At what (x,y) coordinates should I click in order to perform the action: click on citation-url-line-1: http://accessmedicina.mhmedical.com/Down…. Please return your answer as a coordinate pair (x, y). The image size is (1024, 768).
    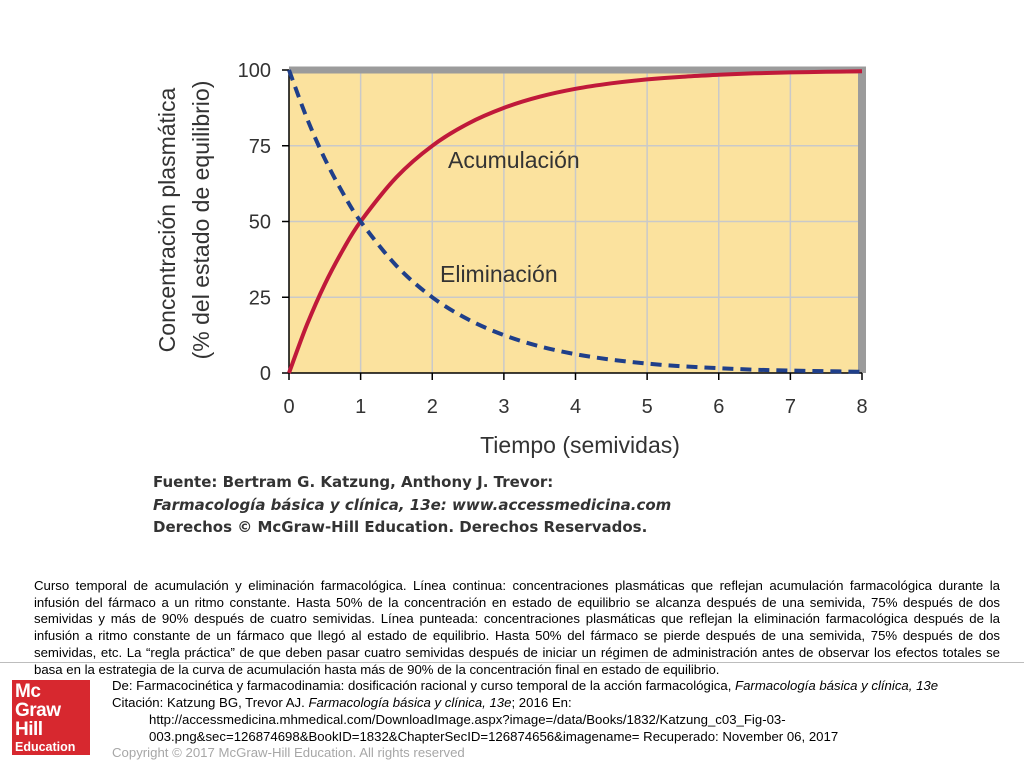
    Looking at the image, I should click on (467, 719).